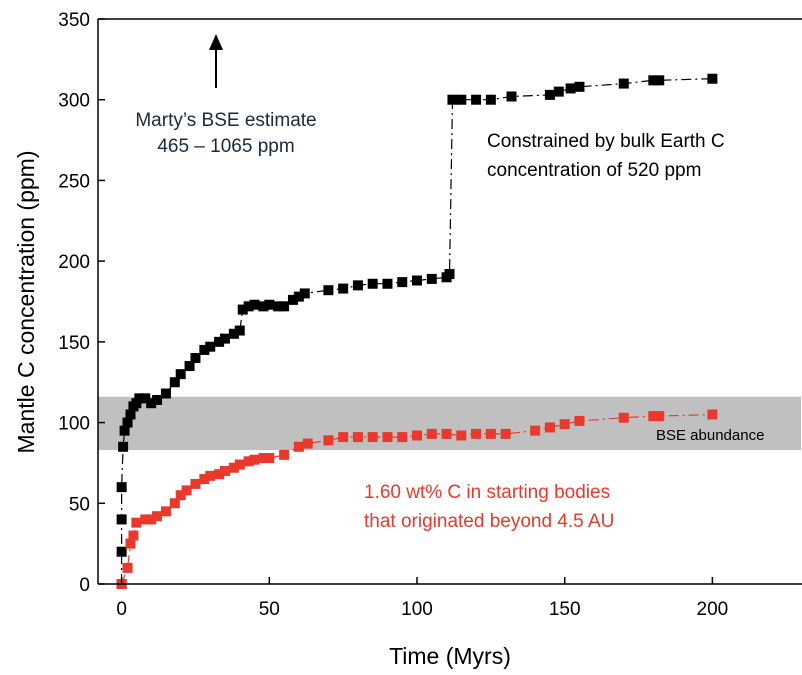 The height and width of the screenshot is (675, 802). What do you see at coordinates (225, 146) in the screenshot?
I see `annotation: 465 – 1065 ppm` at bounding box center [225, 146].